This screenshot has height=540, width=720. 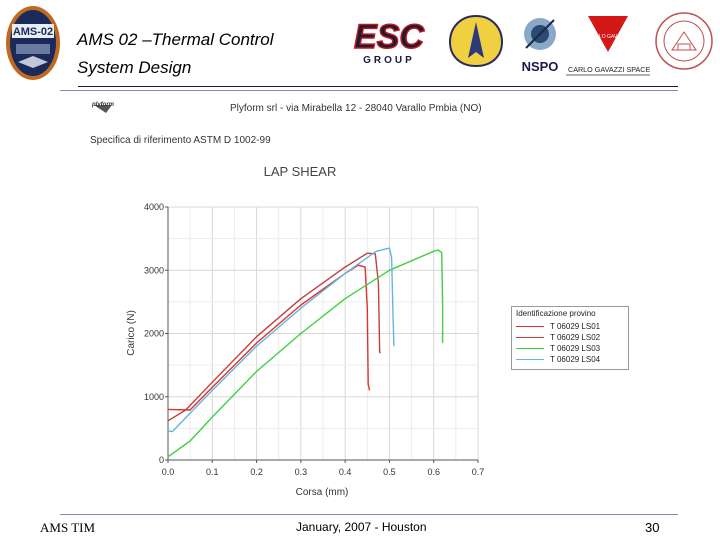 What do you see at coordinates (322, 492) in the screenshot?
I see `x-axis-label: Corsa (mm)` at bounding box center [322, 492].